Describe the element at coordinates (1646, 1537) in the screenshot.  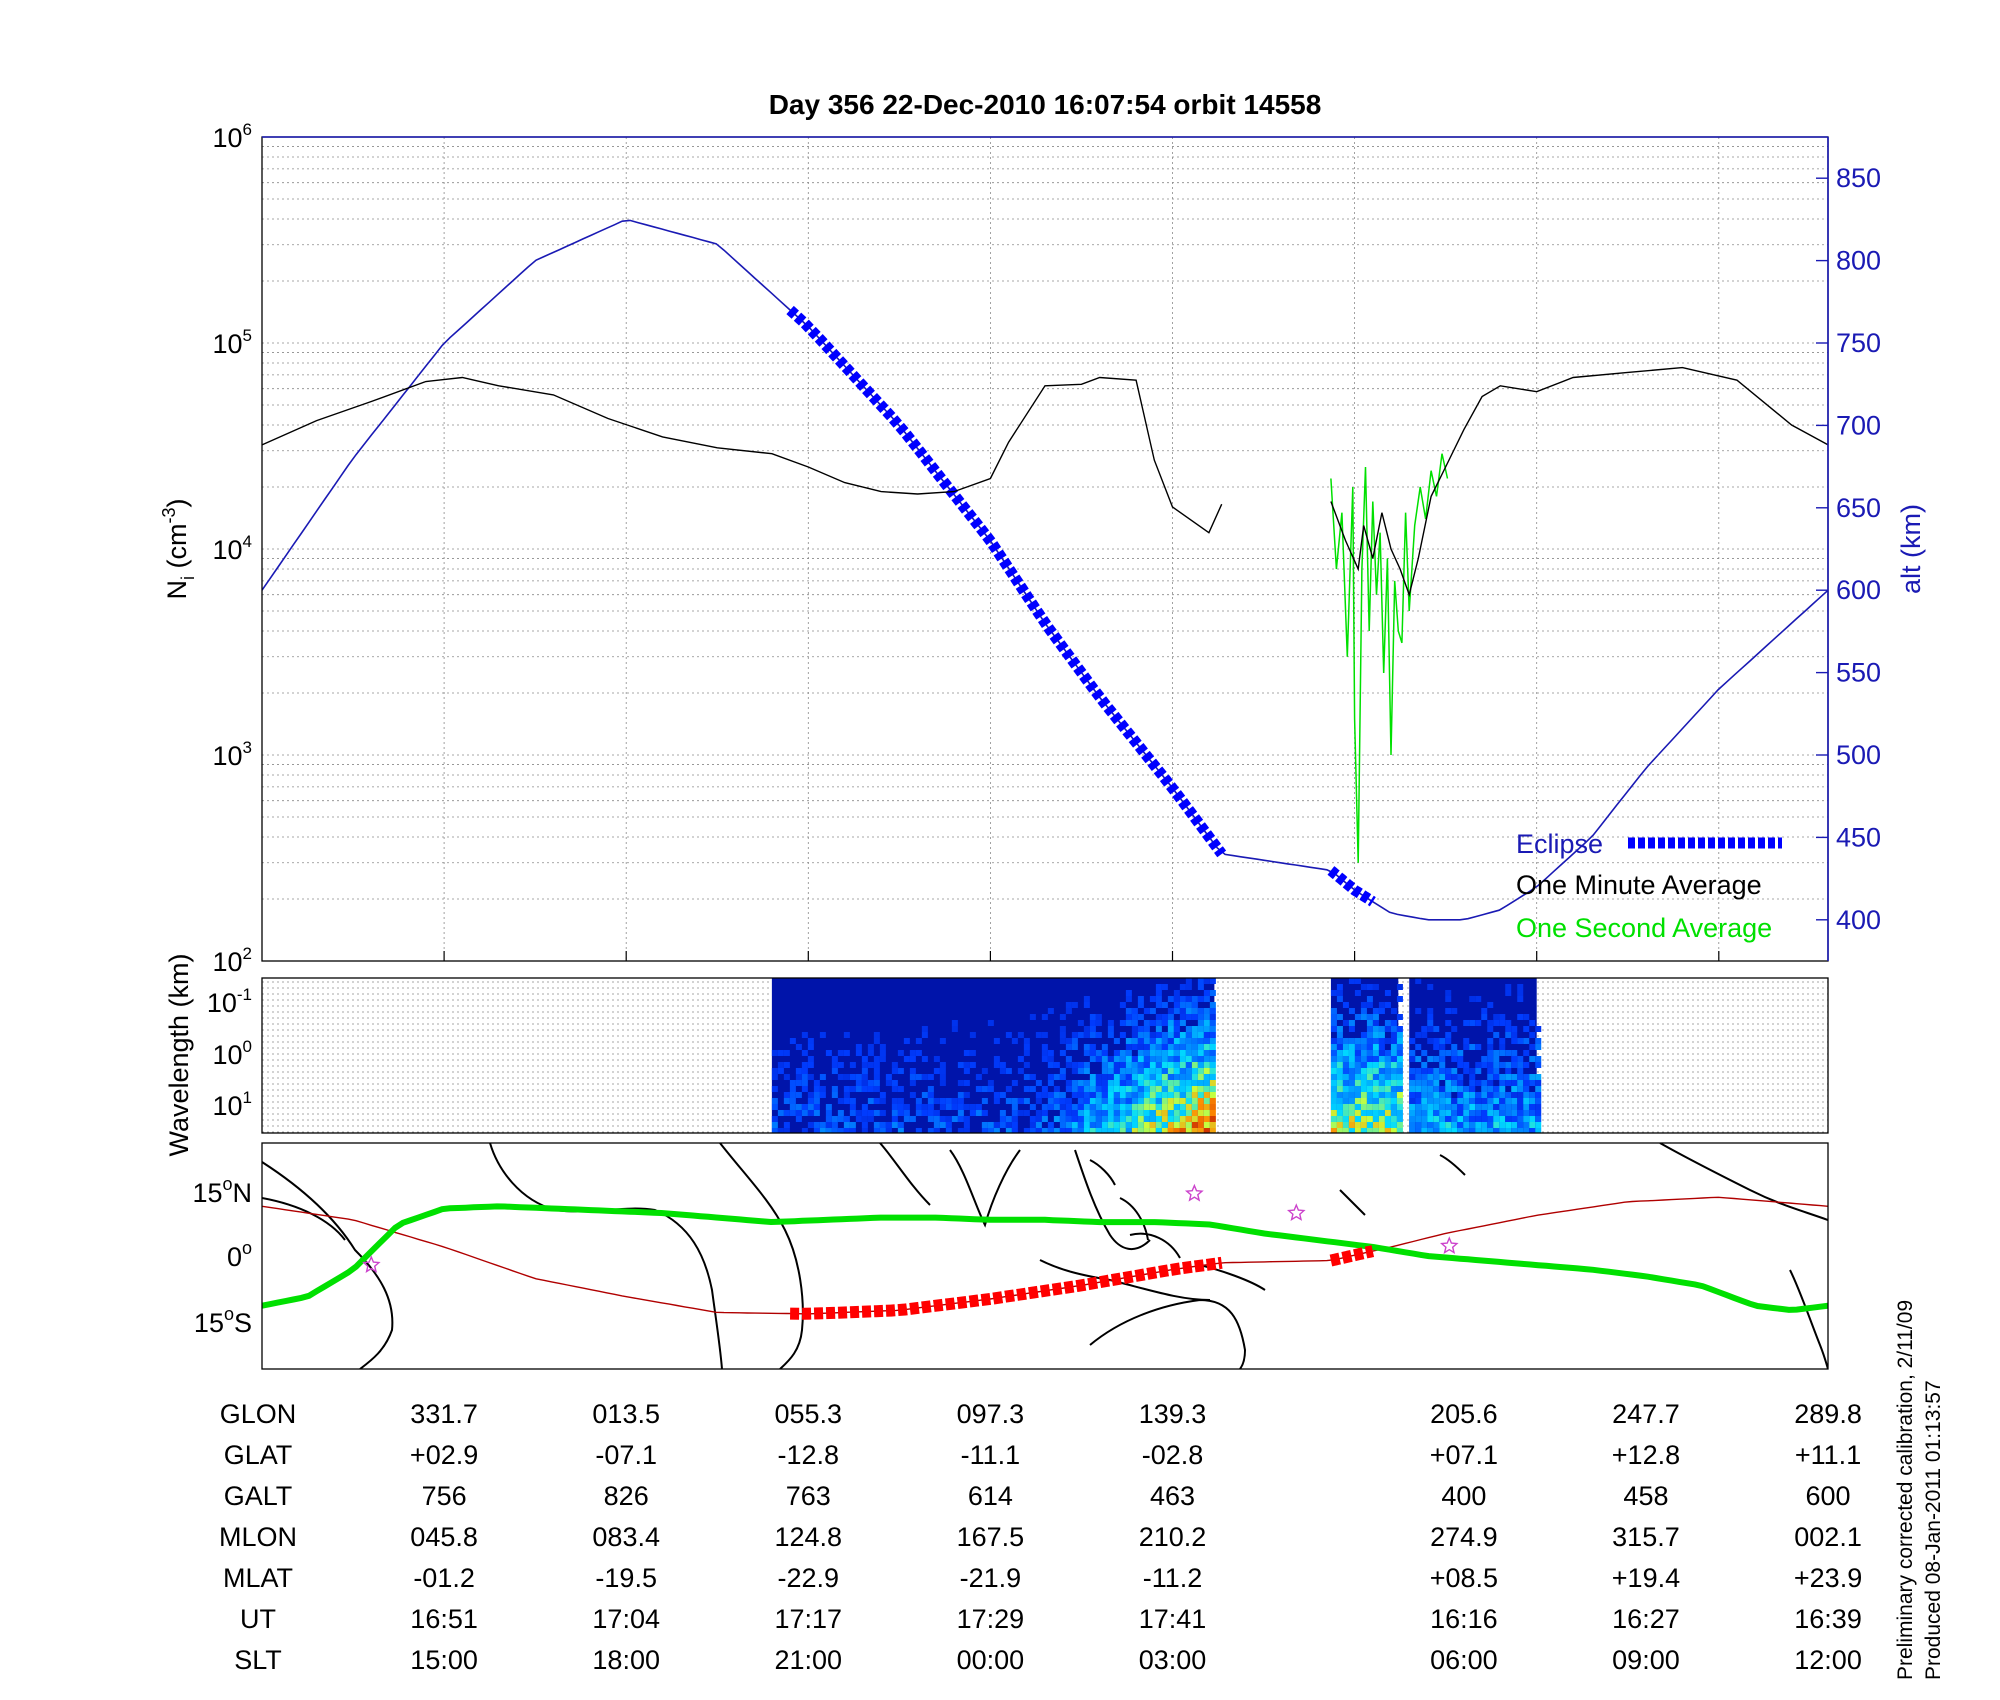
I see `table-cell: 315.7` at that location.